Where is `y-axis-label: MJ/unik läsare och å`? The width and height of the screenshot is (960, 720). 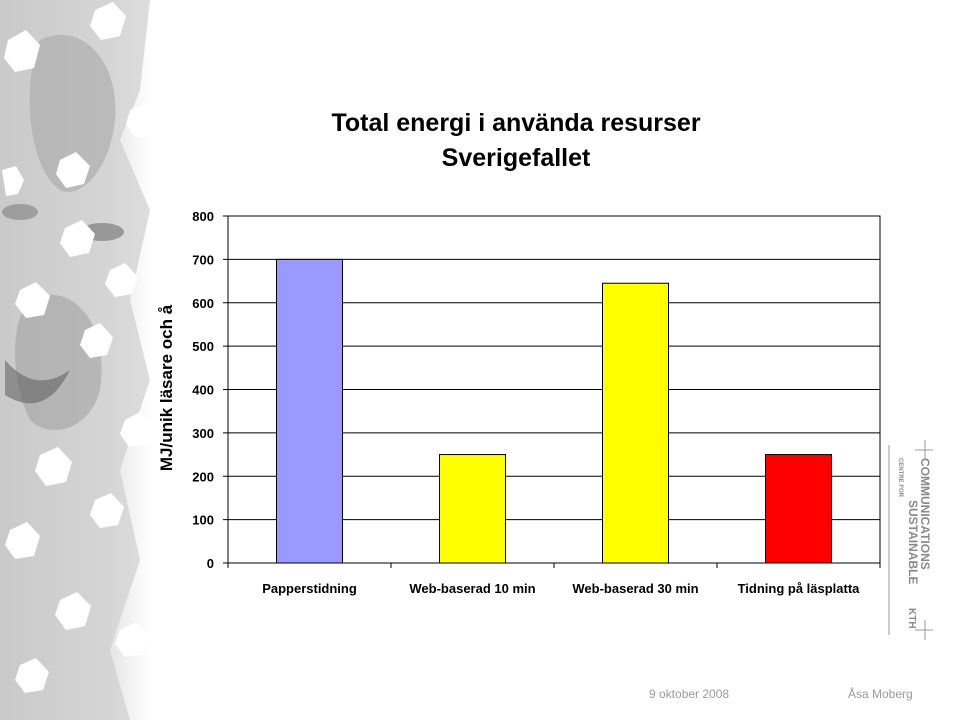 y-axis-label: MJ/unik läsare och å is located at coordinates (166, 387).